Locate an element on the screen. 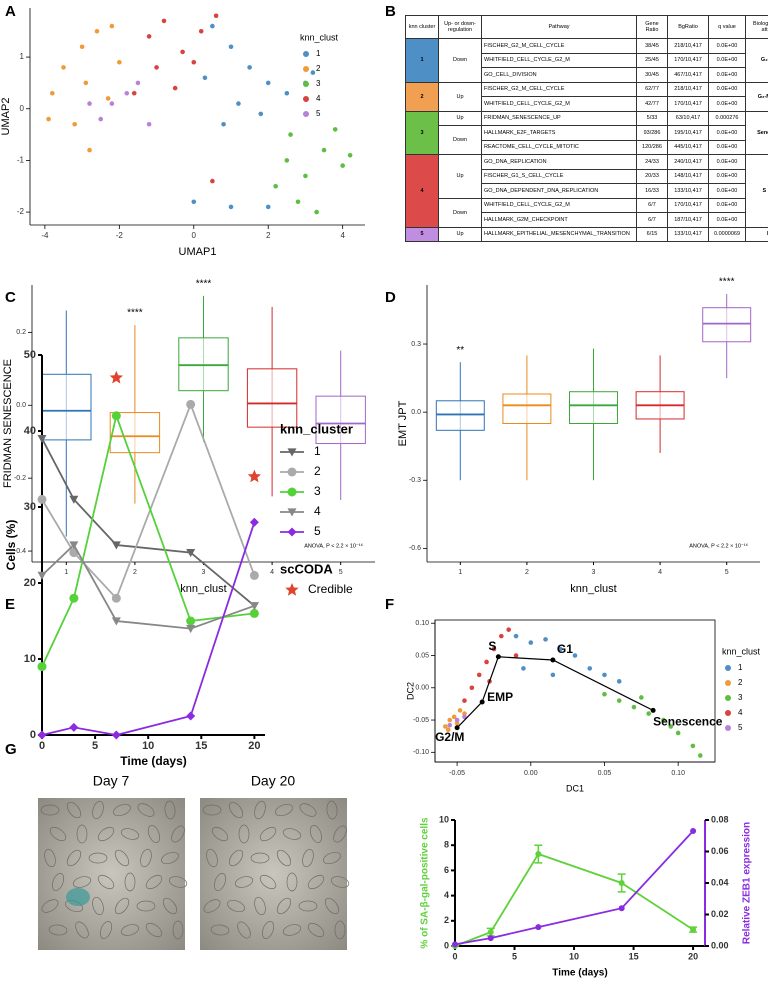  trajectory-node is located at coordinates (498, 657).